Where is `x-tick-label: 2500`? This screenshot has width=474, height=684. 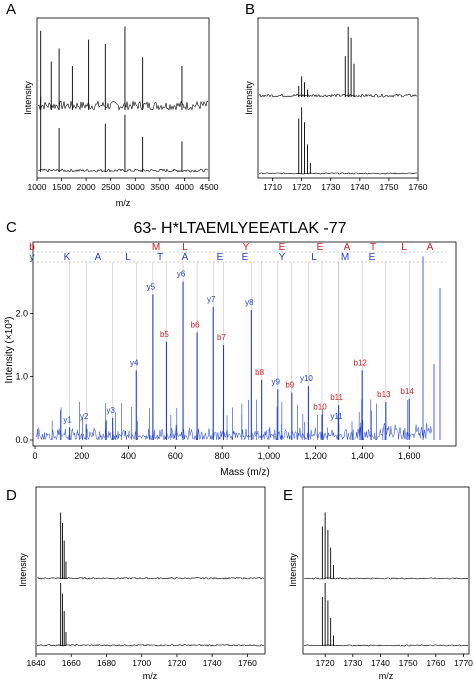 x-tick-label: 2500 is located at coordinates (110, 187).